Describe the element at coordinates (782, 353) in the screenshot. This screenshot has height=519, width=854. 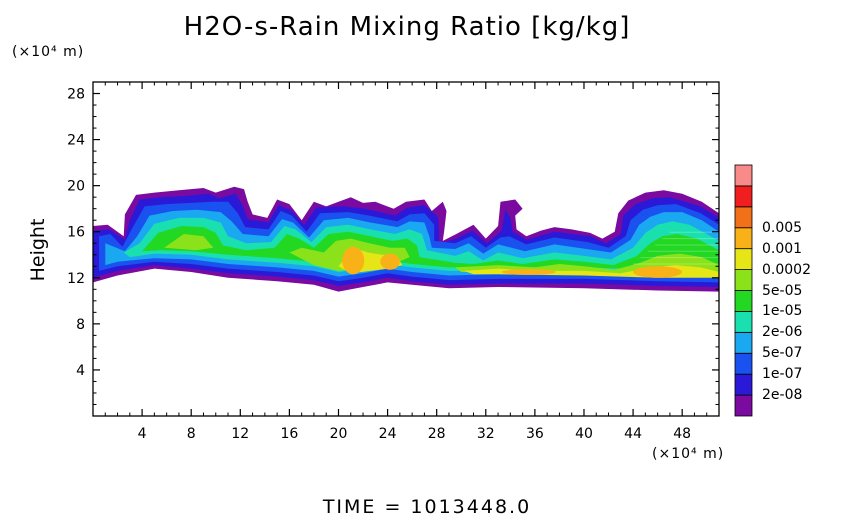
I see `colorbar-label: 5e-07` at that location.